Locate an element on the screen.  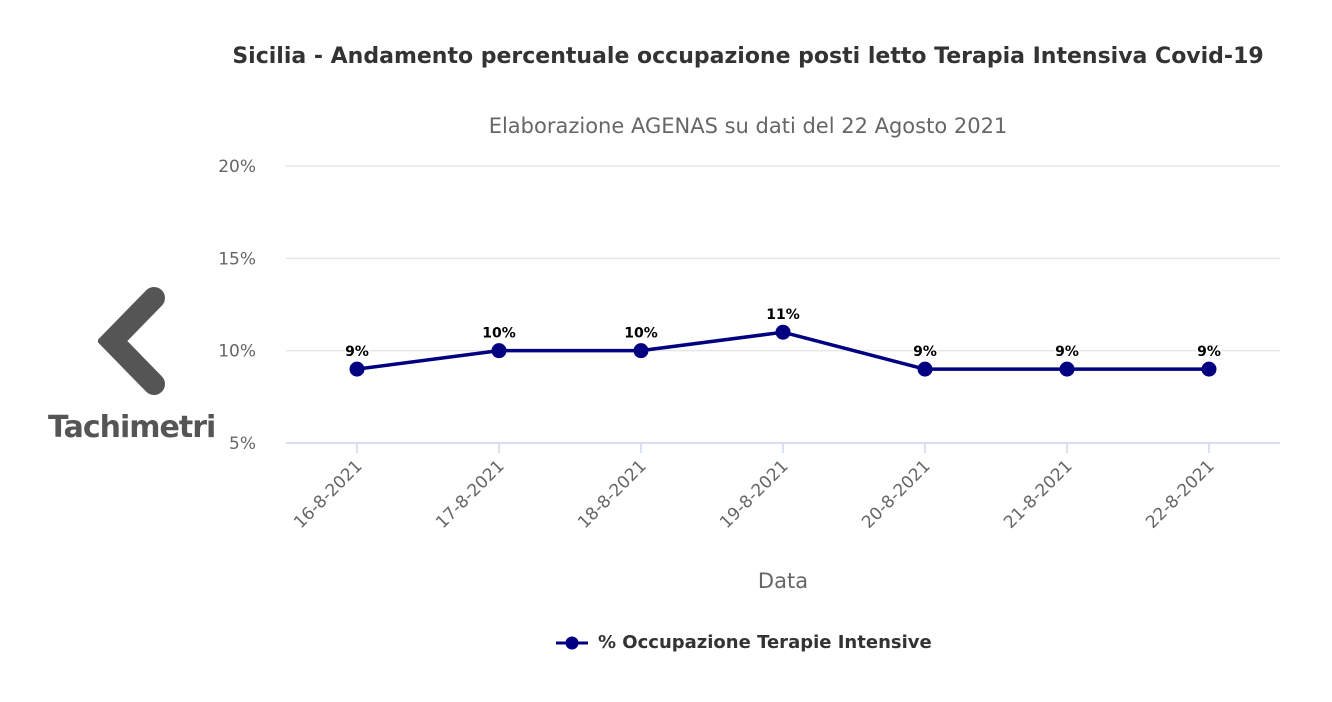
chevron-left-icon is located at coordinates (131, 341).